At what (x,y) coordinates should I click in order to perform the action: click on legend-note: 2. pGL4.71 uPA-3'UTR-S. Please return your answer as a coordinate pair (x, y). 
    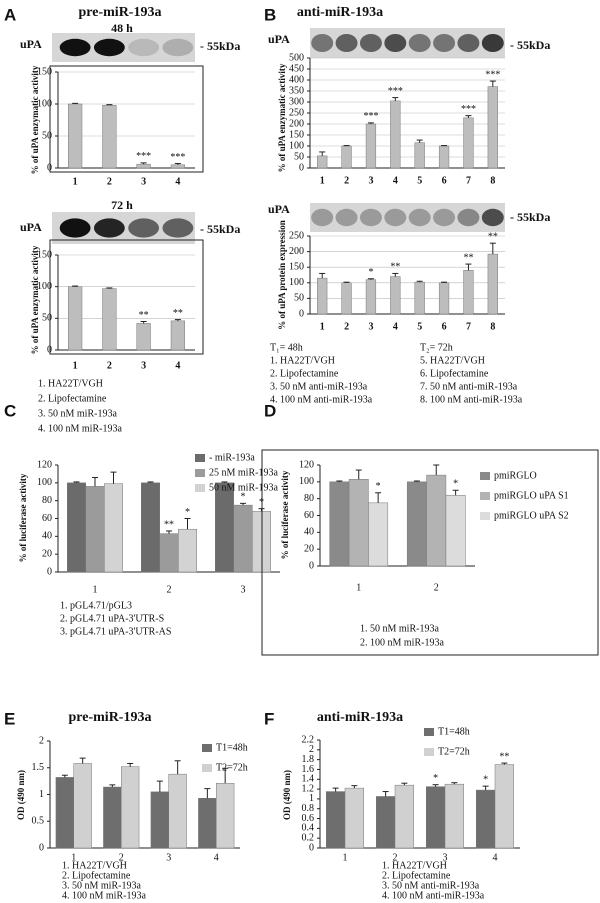
    Looking at the image, I should click on (112, 618).